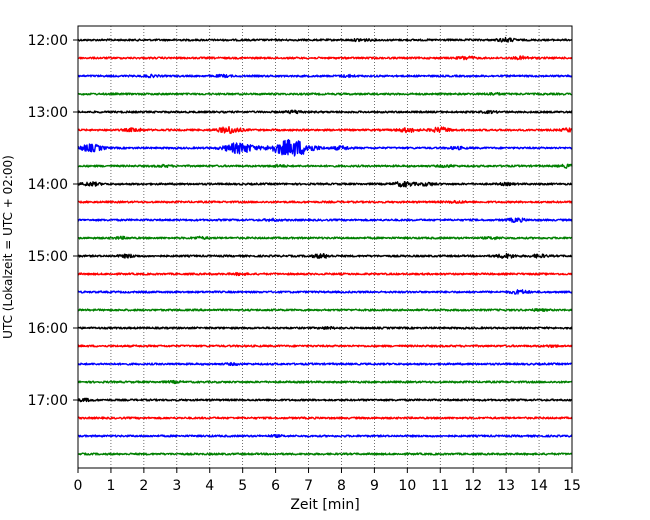 This screenshot has width=650, height=520. Describe the element at coordinates (48, 329) in the screenshot. I see `y-tick-label: 16:00` at that location.